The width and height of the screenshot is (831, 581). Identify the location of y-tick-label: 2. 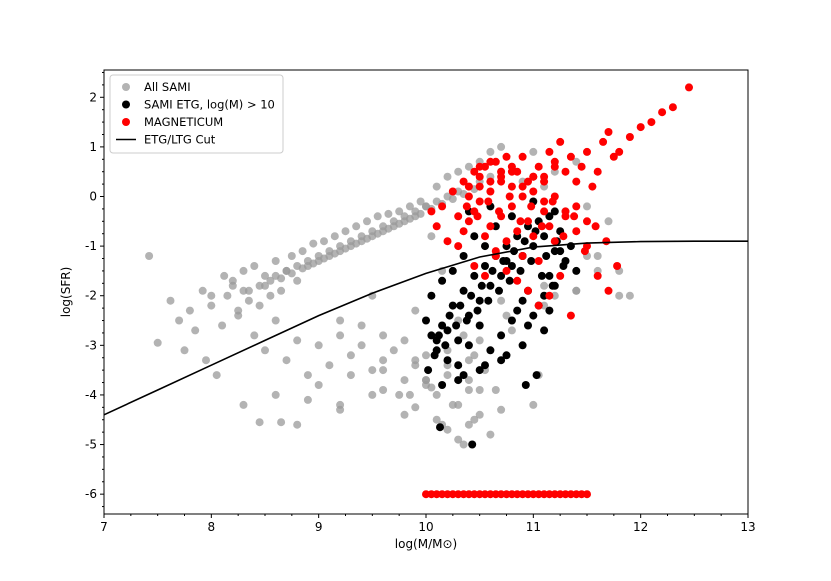
(93, 97).